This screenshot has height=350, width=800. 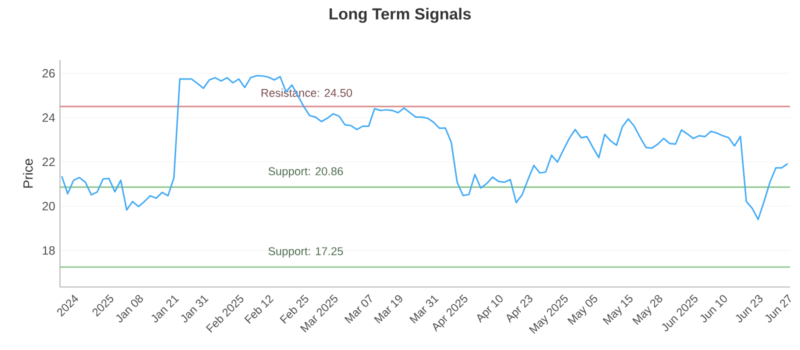 I want to click on ref-line-label: Support: 20.86, so click(x=305, y=172).